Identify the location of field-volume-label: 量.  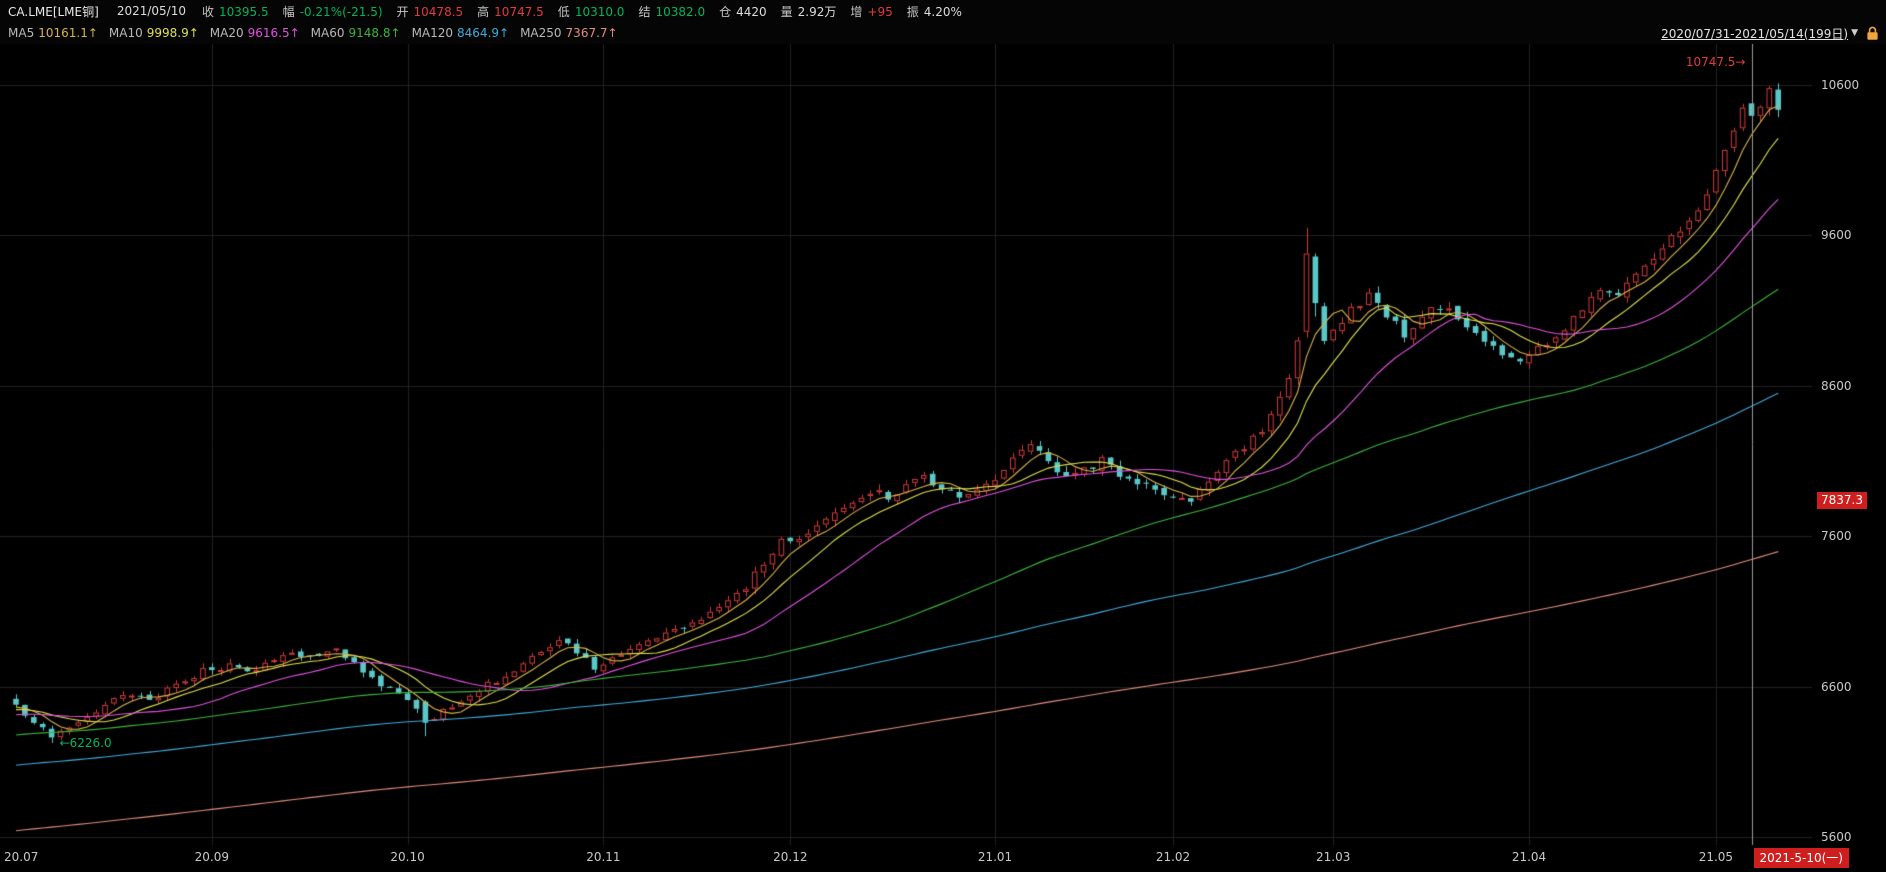
(786, 11).